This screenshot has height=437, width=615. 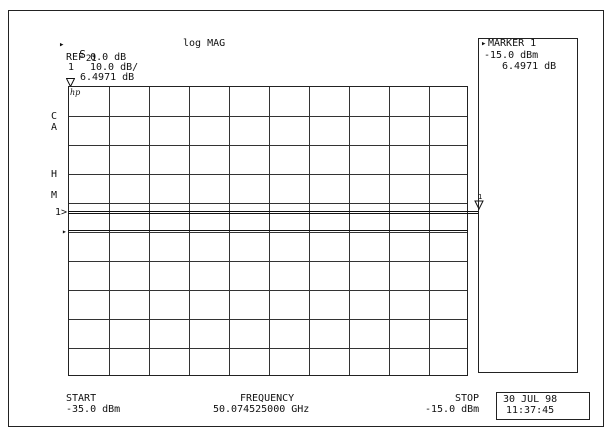 What do you see at coordinates (114, 67) in the screenshot?
I see `scale-per-division: 10.0 dB/` at bounding box center [114, 67].